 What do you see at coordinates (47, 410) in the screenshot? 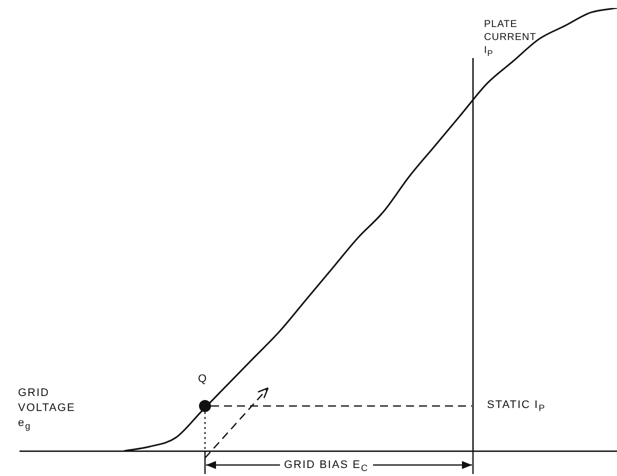
I see `annotation: GRID VOLTAGE e$_{g}$` at bounding box center [47, 410].